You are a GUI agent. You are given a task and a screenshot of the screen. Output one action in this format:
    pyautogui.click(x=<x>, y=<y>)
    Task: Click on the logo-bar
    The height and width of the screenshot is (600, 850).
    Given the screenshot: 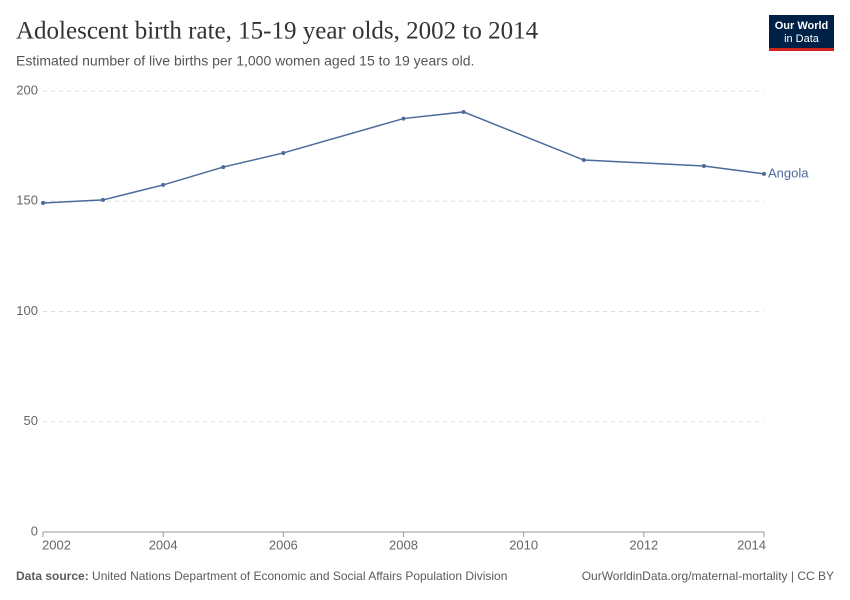 What is the action you would take?
    pyautogui.click(x=801, y=49)
    